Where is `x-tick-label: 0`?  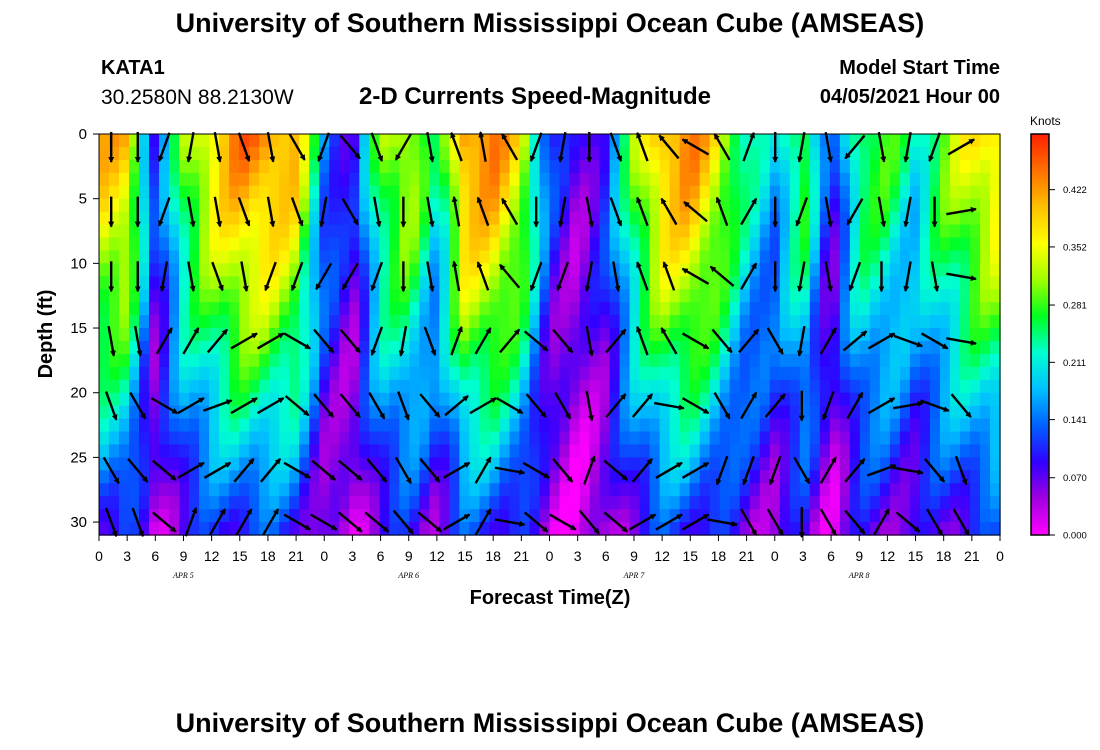
x-tick-label: 0 is located at coordinates (99, 556).